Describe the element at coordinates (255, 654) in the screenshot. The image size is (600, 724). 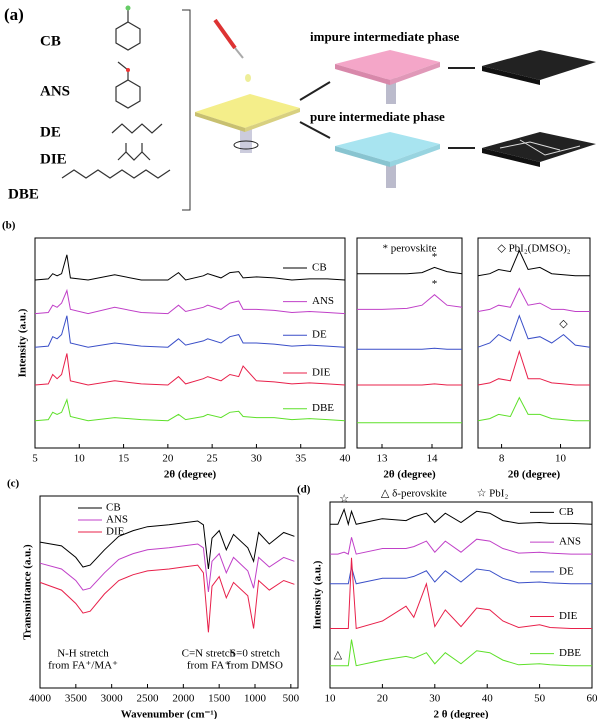
I see `annotation: S=0 stretch` at that location.